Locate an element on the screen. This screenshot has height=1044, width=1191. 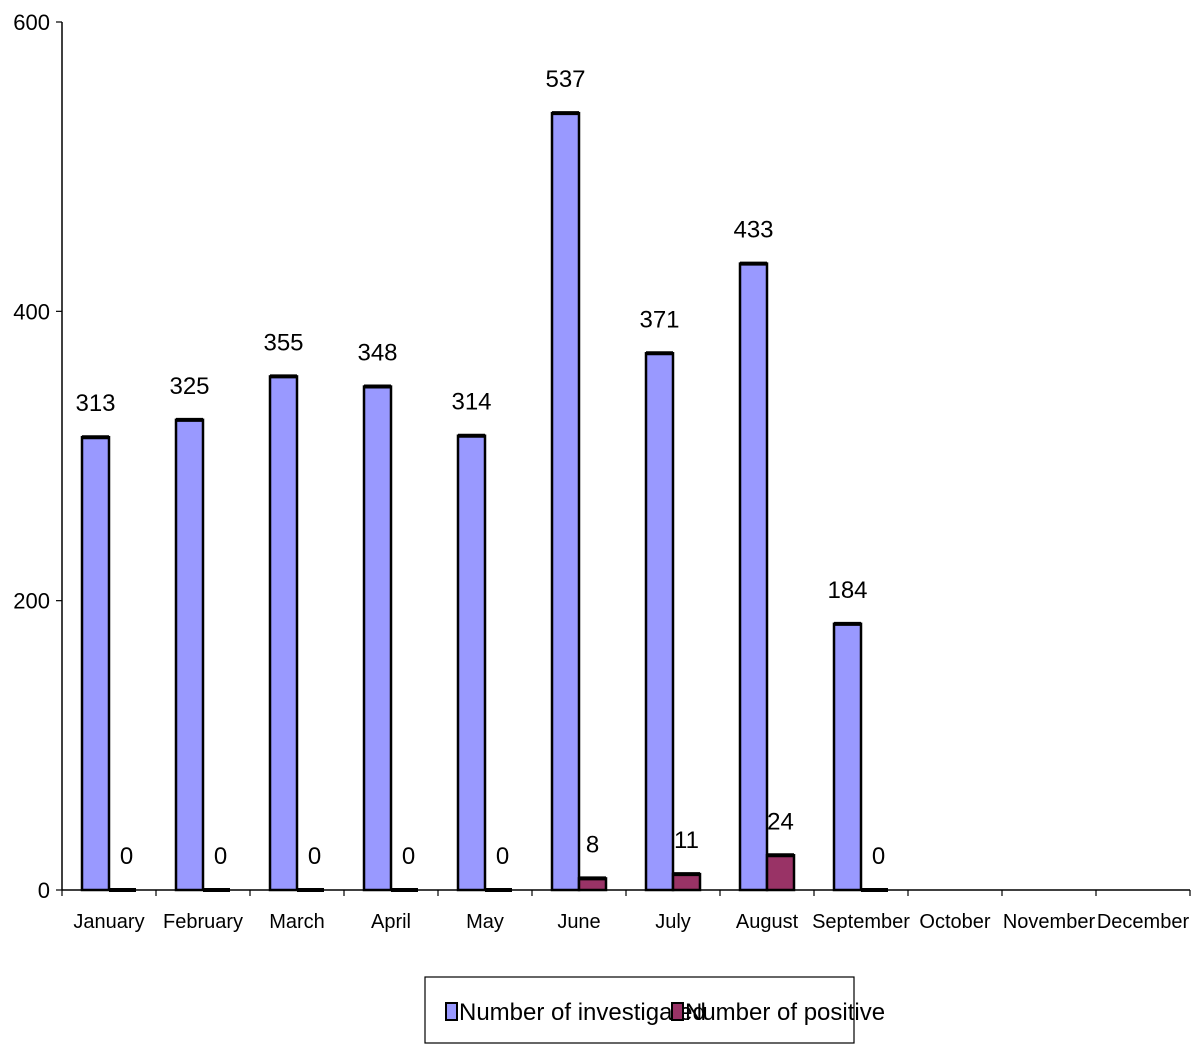
data-label: 371 is located at coordinates (659, 319).